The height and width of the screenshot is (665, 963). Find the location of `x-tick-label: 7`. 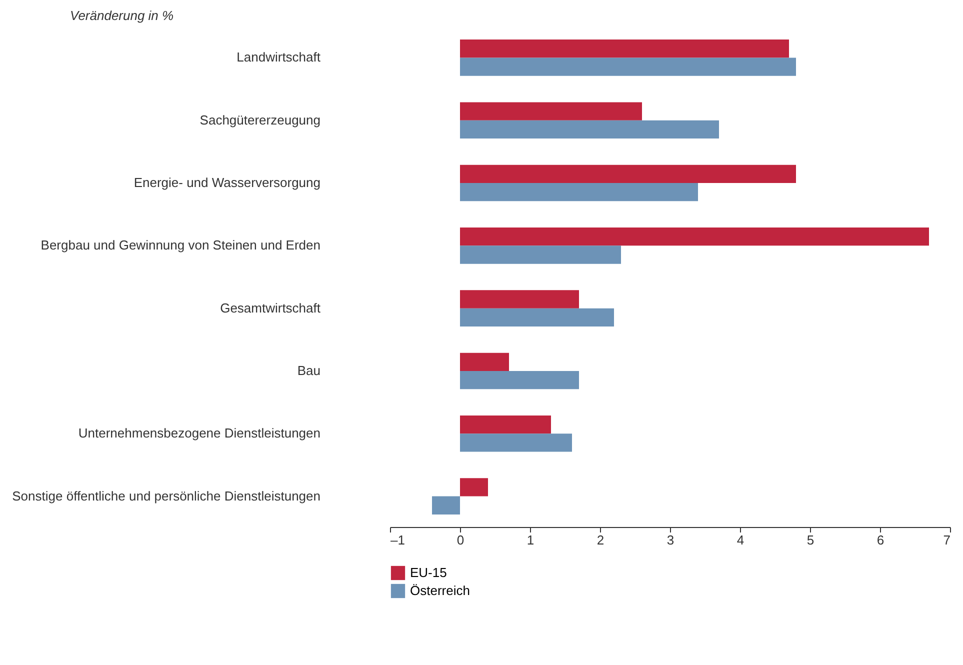

x-tick-label: 7 is located at coordinates (946, 540).